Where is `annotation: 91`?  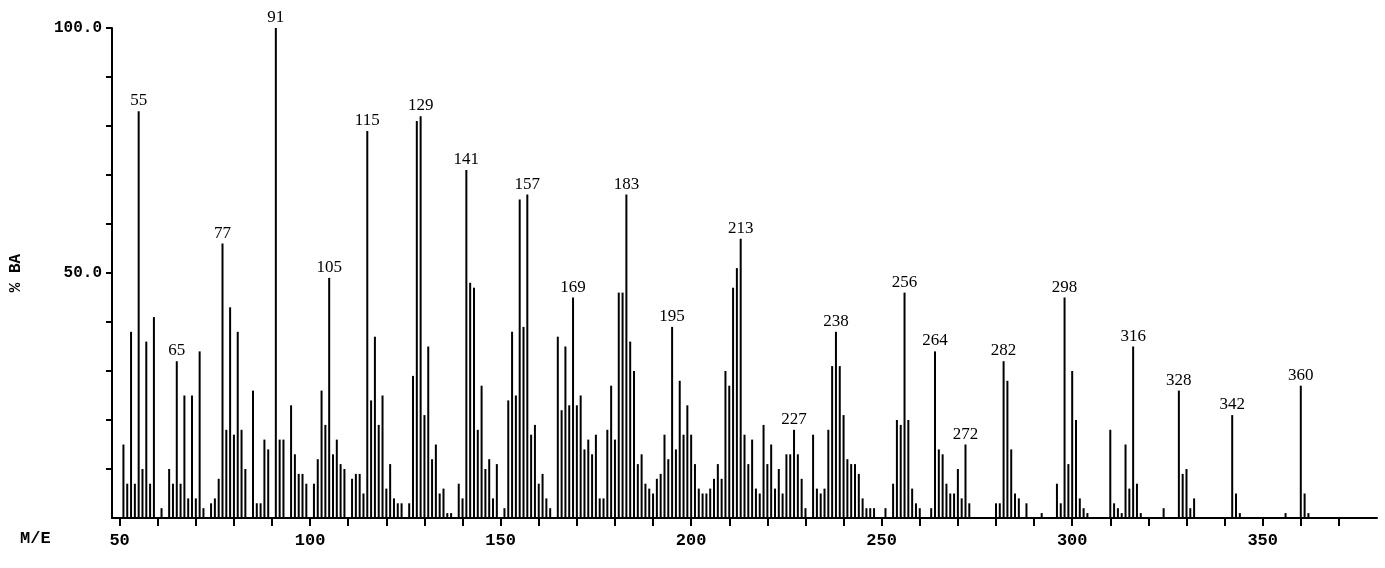 annotation: 91 is located at coordinates (276, 16).